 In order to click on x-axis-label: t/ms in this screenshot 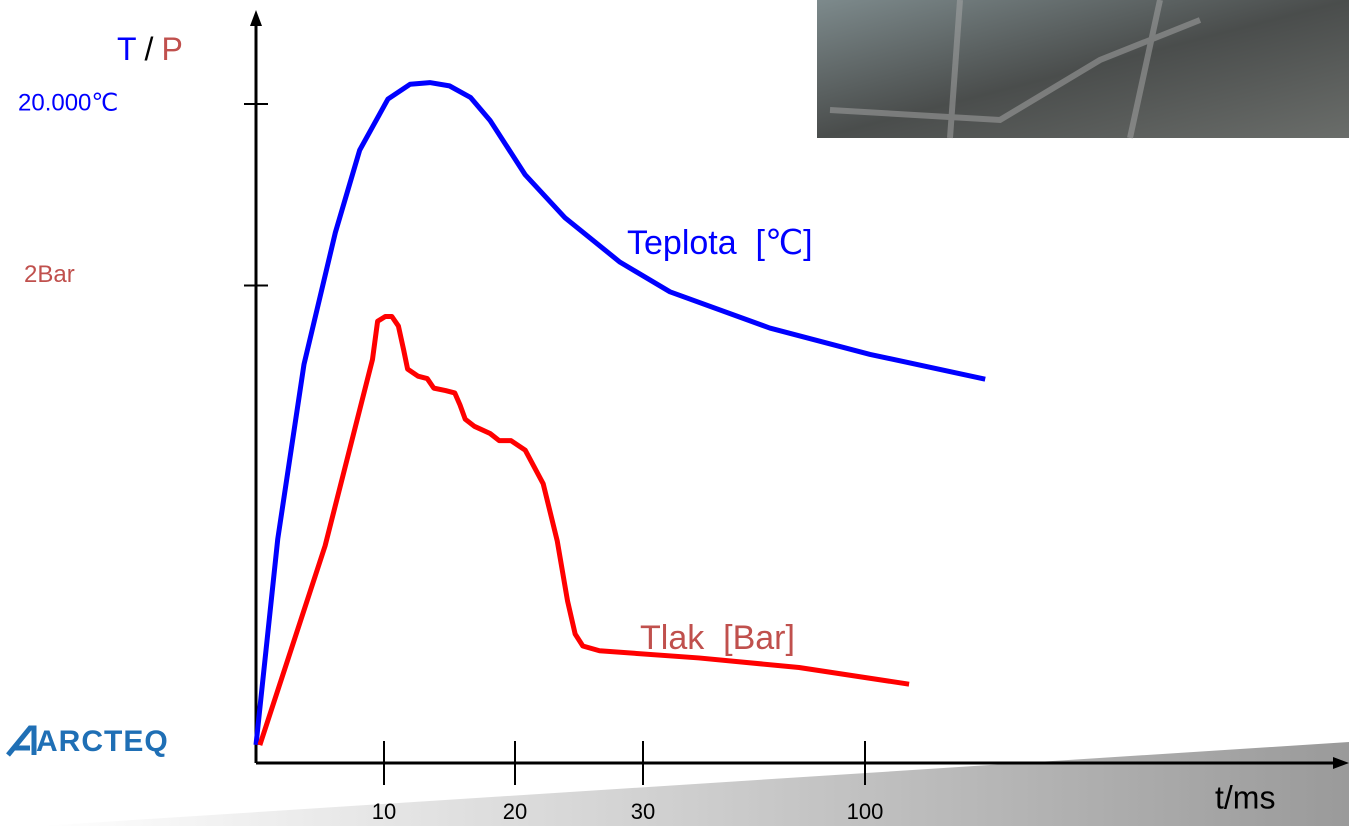, I will do `click(1245, 797)`.